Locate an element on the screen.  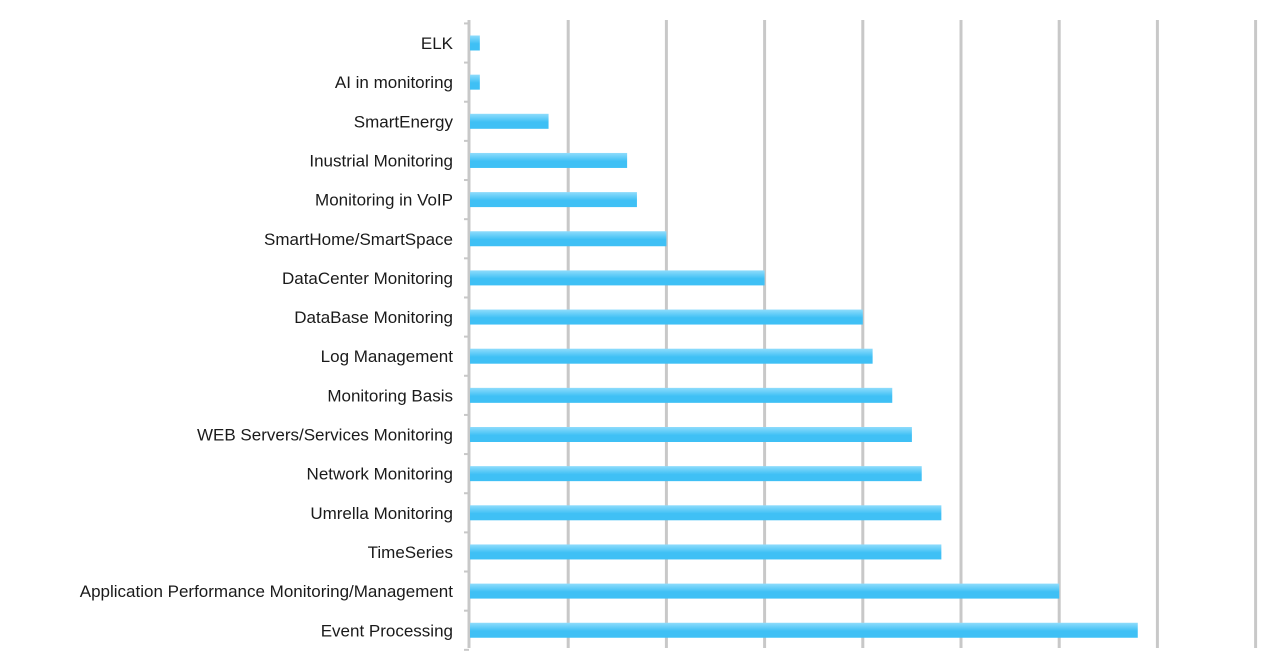
bar-elk is located at coordinates (475, 43).